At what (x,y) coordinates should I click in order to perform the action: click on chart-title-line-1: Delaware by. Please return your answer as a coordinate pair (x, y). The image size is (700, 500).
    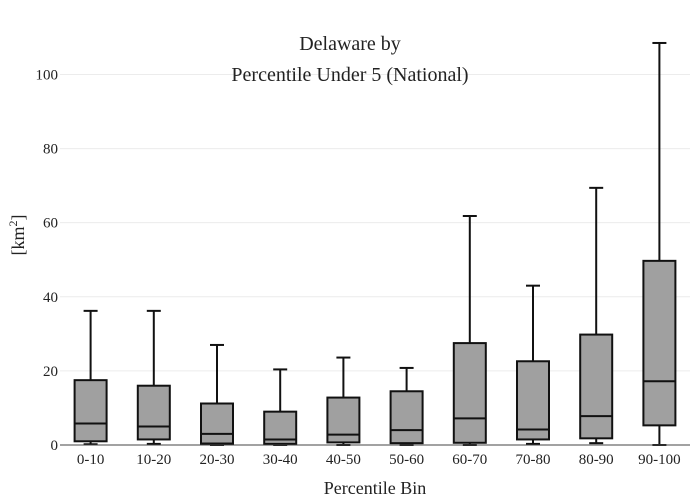
    Looking at the image, I should click on (350, 44).